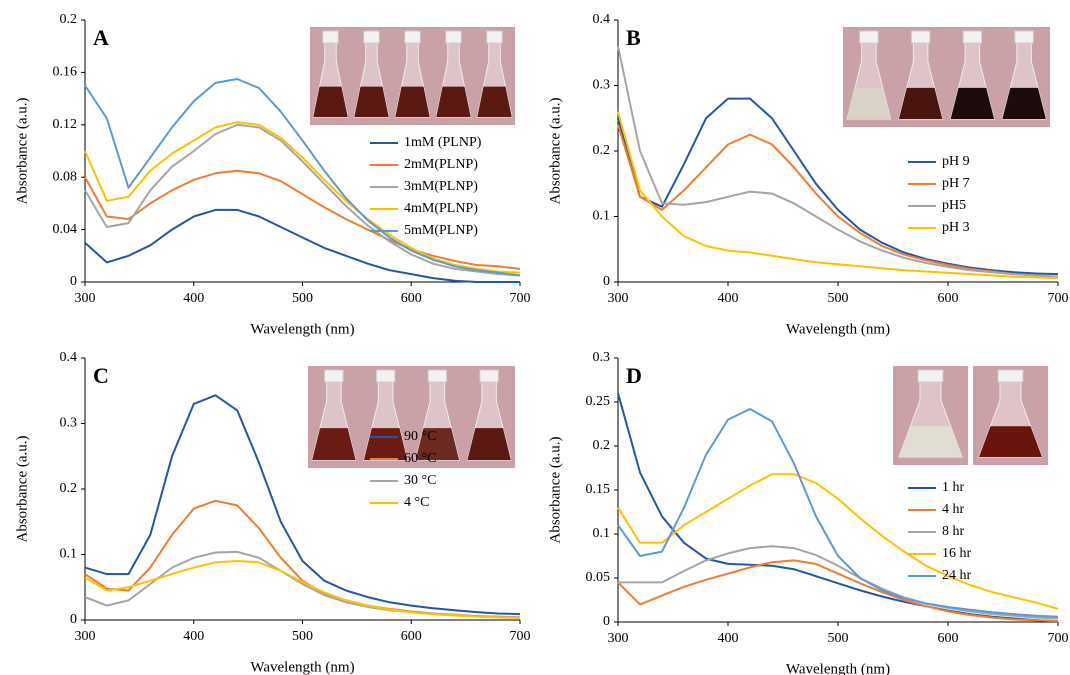  I want to click on legend-label: 5mM(PLNP), so click(441, 230).